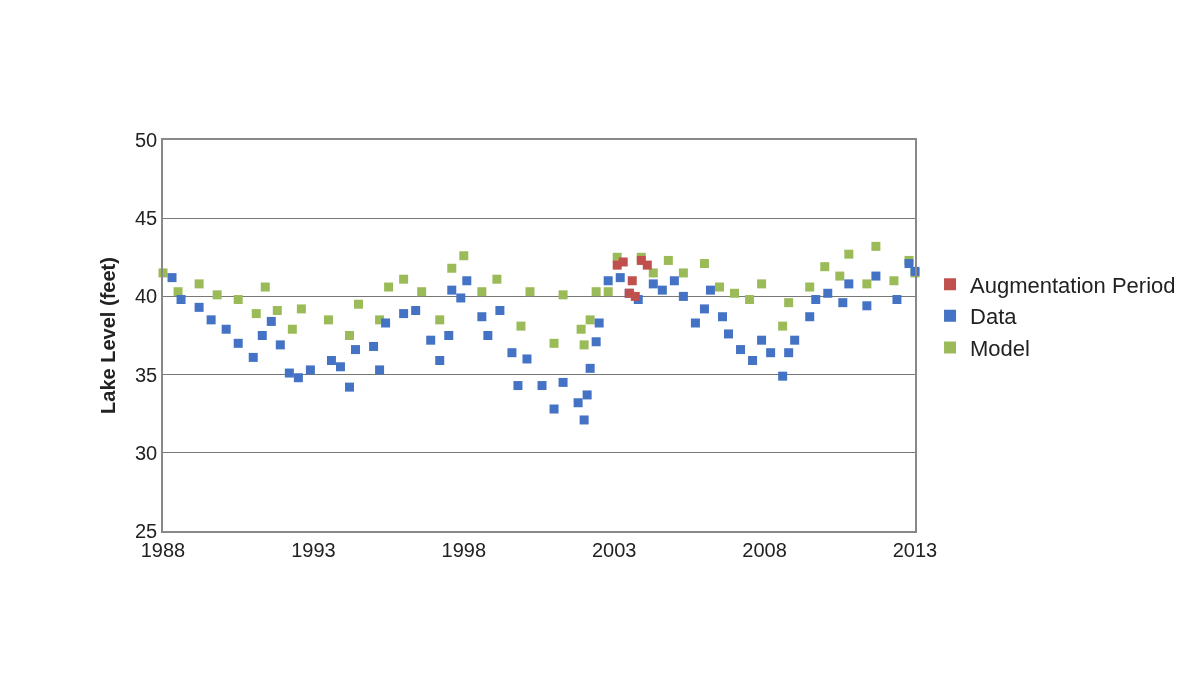  What do you see at coordinates (1073, 285) in the screenshot?
I see `legend-label: Augmentation Period` at bounding box center [1073, 285].